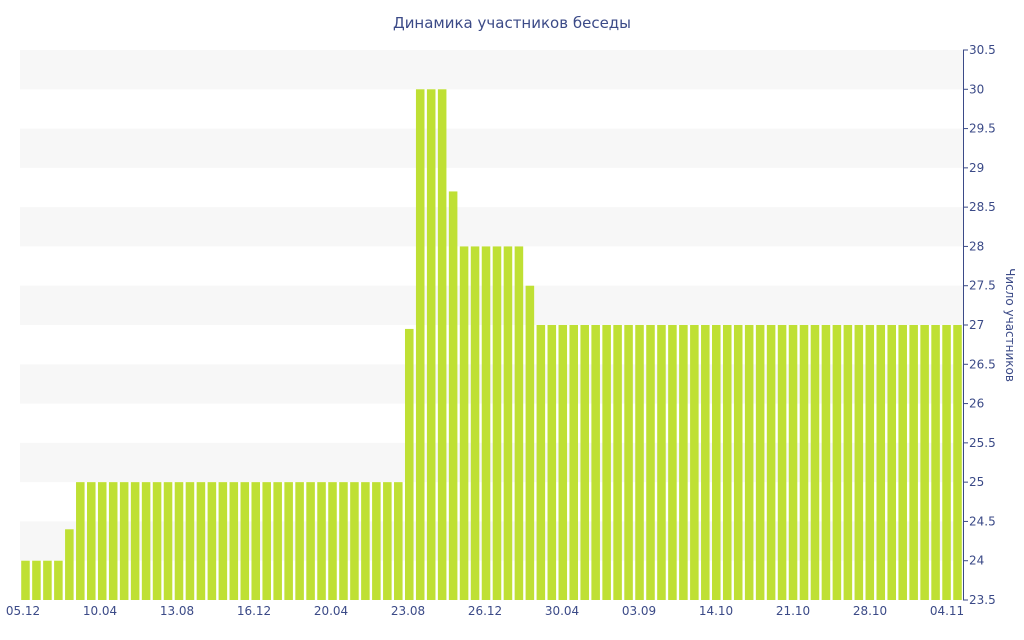 Image resolution: width=1024 pixels, height=640 pixels. What do you see at coordinates (716, 611) in the screenshot?
I see `x-tick-label: 14.10` at bounding box center [716, 611].